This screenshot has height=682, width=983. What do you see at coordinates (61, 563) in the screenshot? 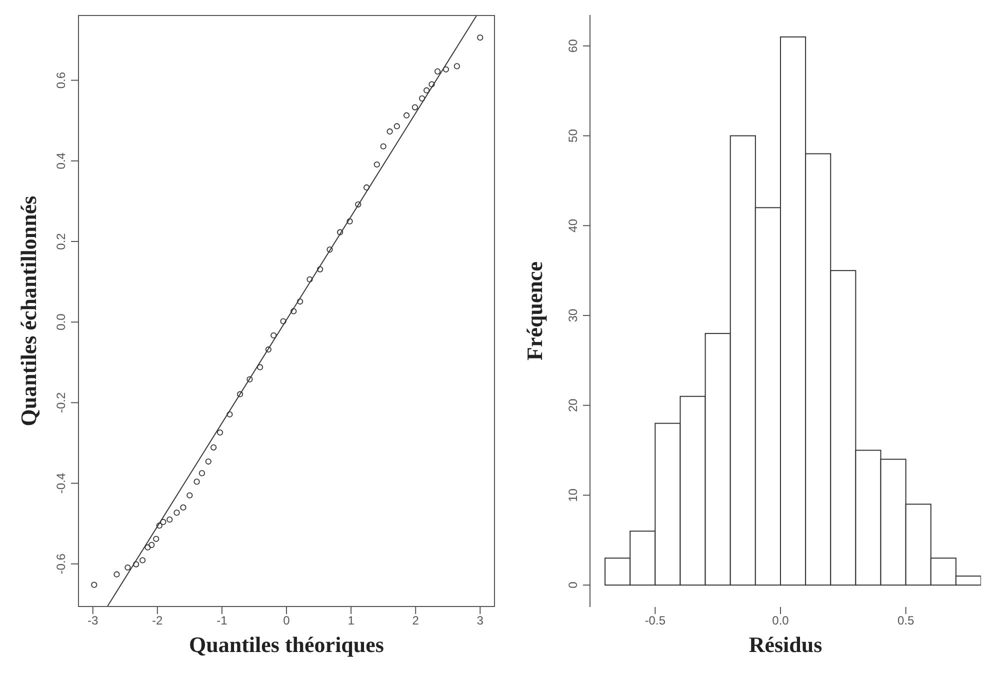
I see `y-tick-label: -0.6` at bounding box center [61, 563].